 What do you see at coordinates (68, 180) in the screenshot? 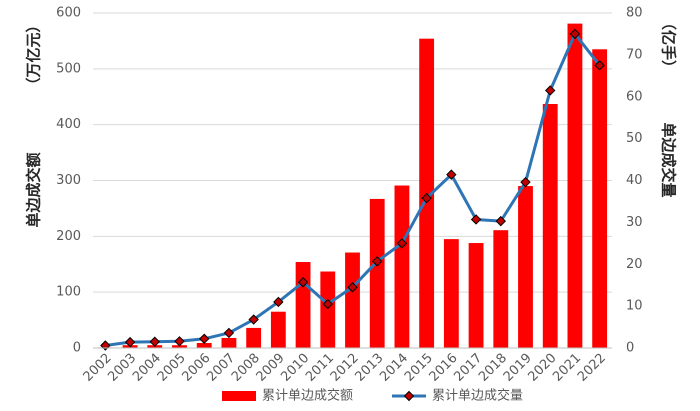
I see `y-tick-label: 300` at bounding box center [68, 180].